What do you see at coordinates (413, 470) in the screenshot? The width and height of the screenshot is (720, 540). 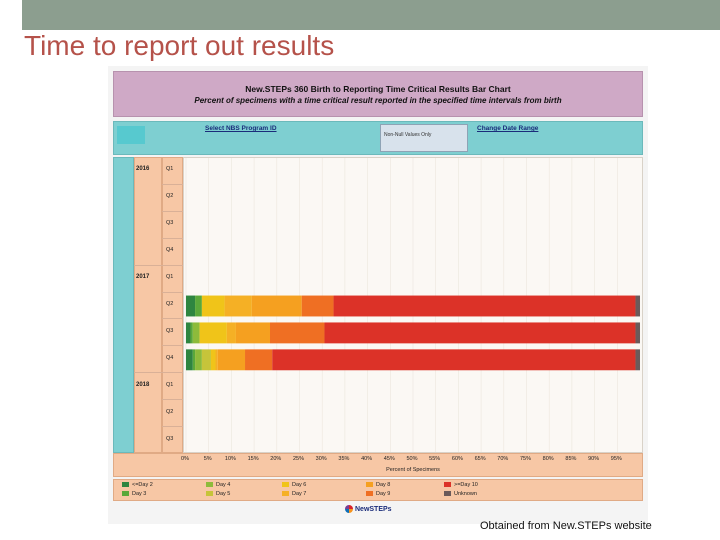 I see `x-axis-label: Percent of Specimens` at bounding box center [413, 470].